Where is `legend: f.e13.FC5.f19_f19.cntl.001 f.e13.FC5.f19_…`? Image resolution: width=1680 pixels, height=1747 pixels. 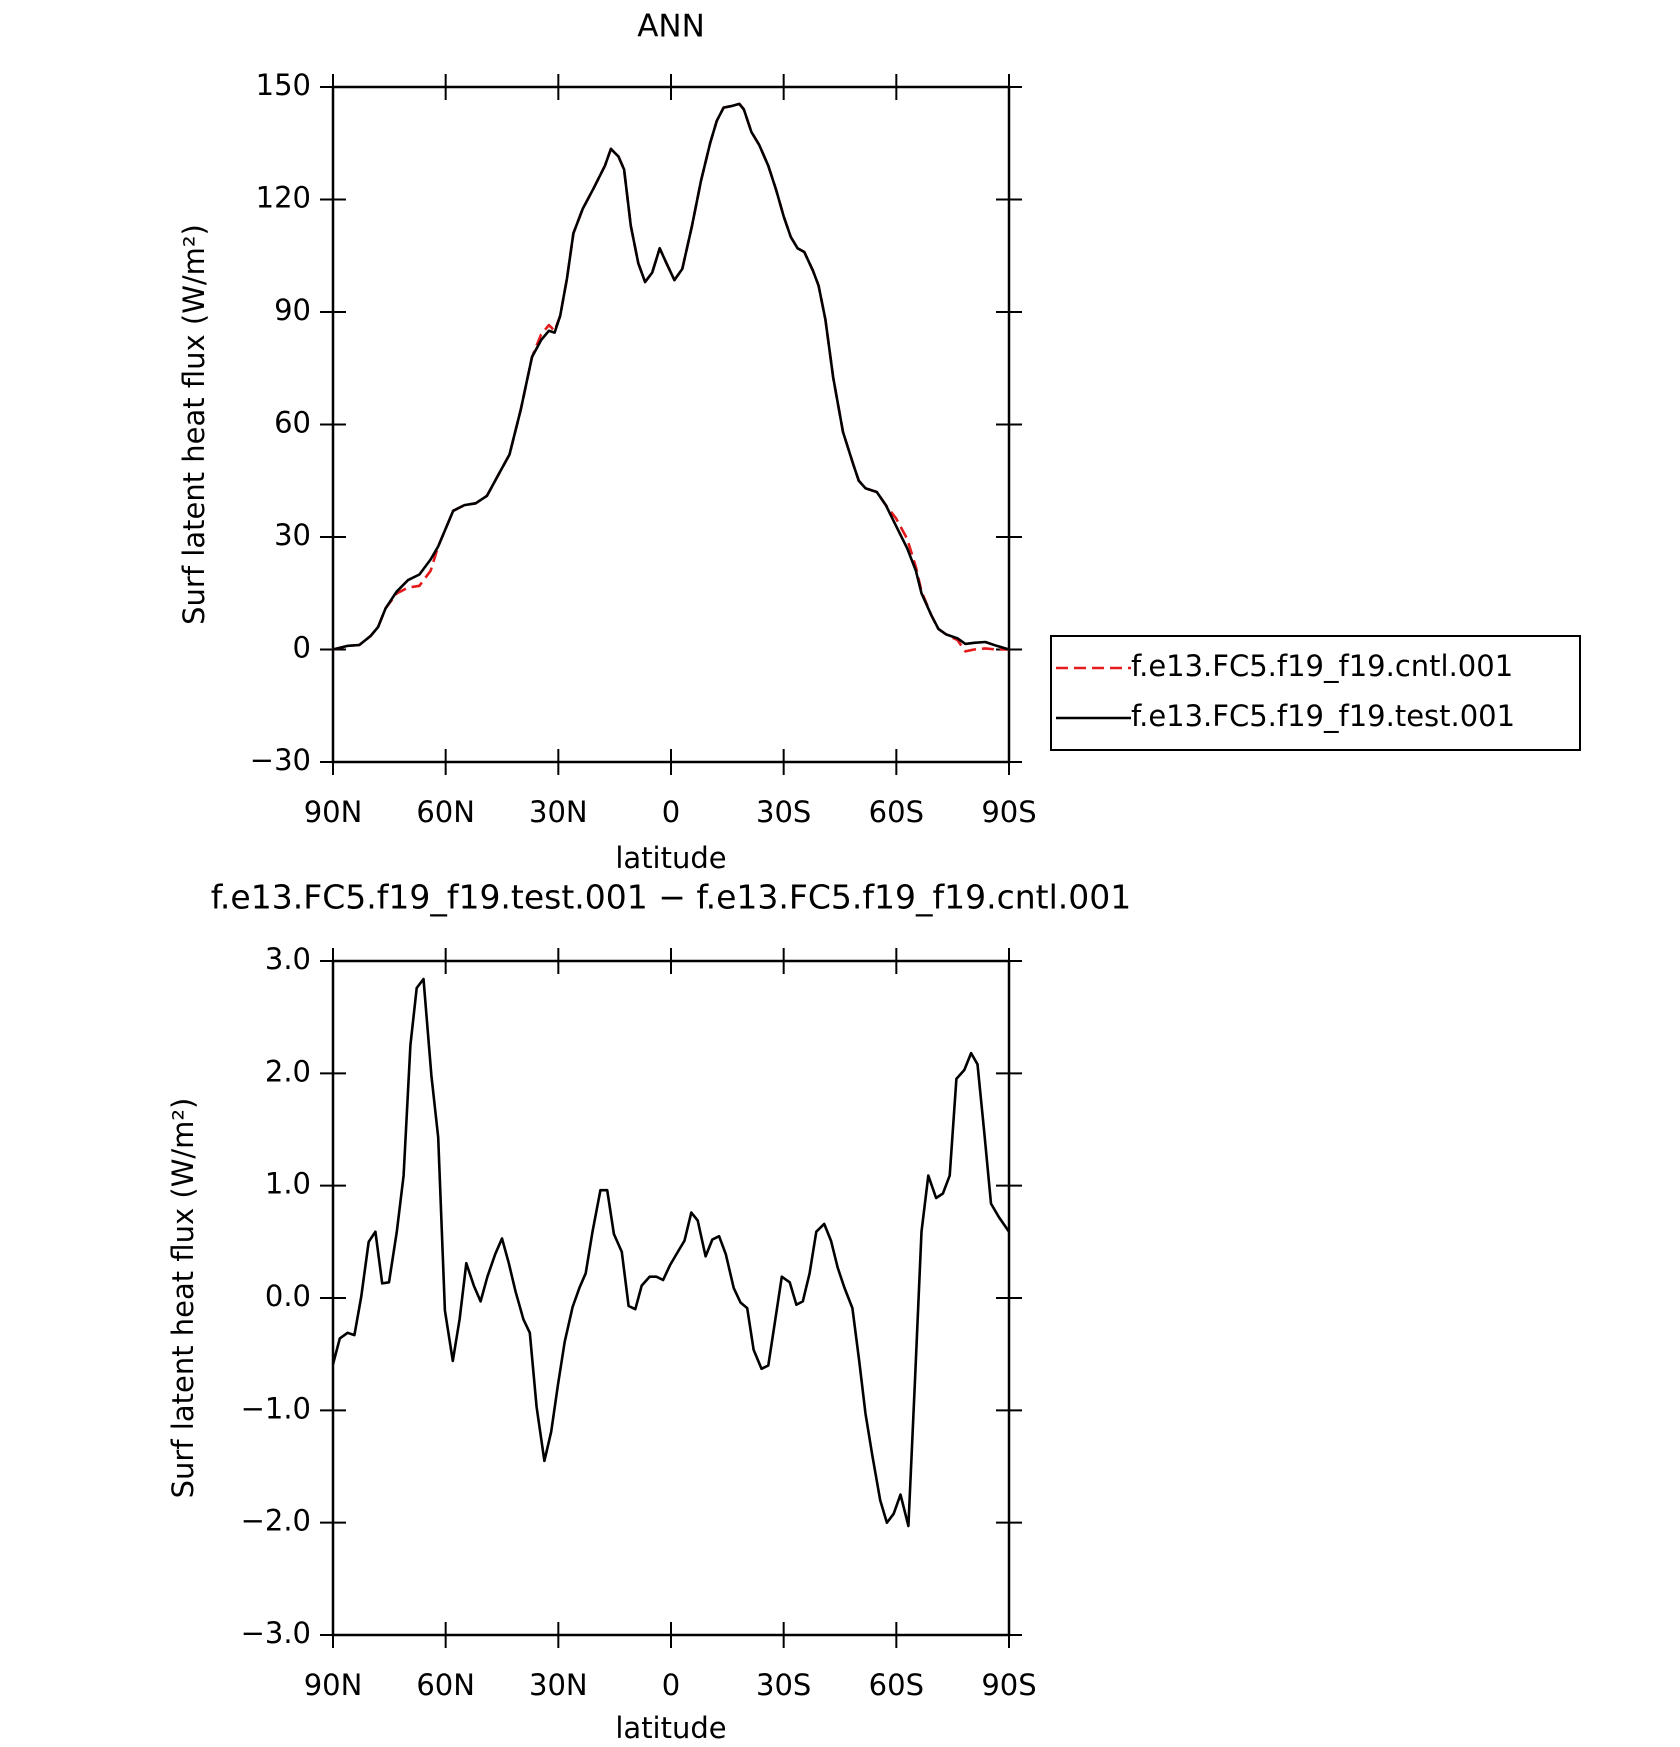
legend: f.e13.FC5.f19_f19.cntl.001 f.e13.FC5.f19_… is located at coordinates (1315, 693).